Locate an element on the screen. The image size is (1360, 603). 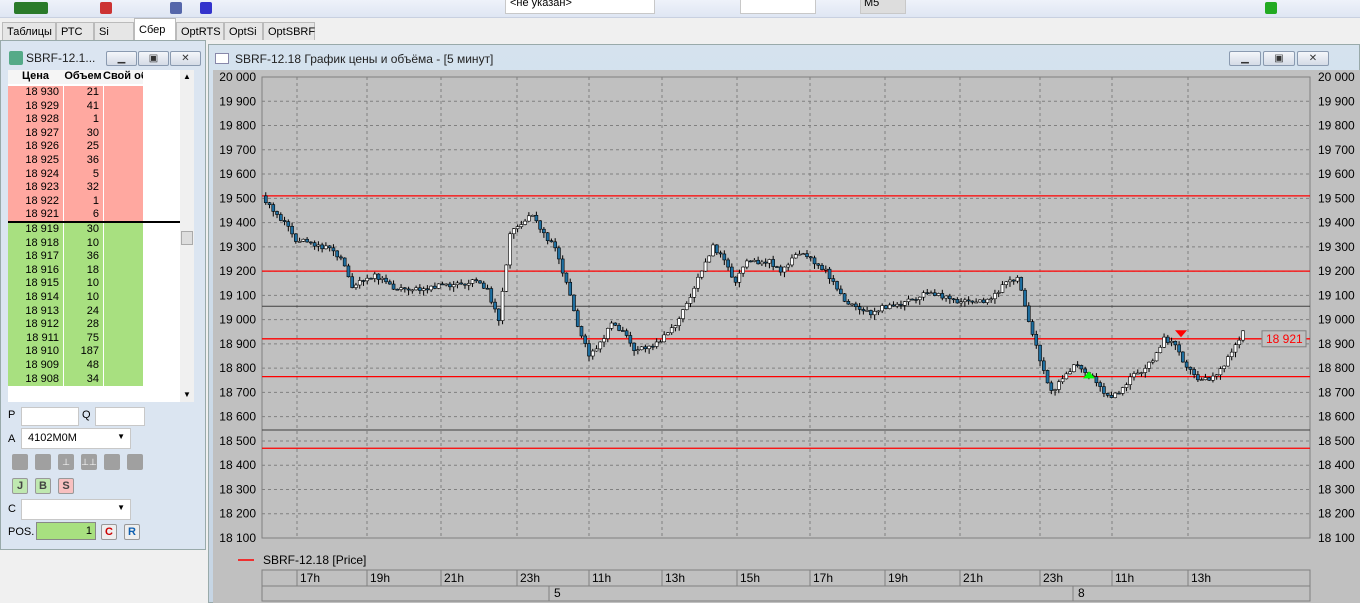
cancel-buy-icon: B is located at coordinates (43, 486).